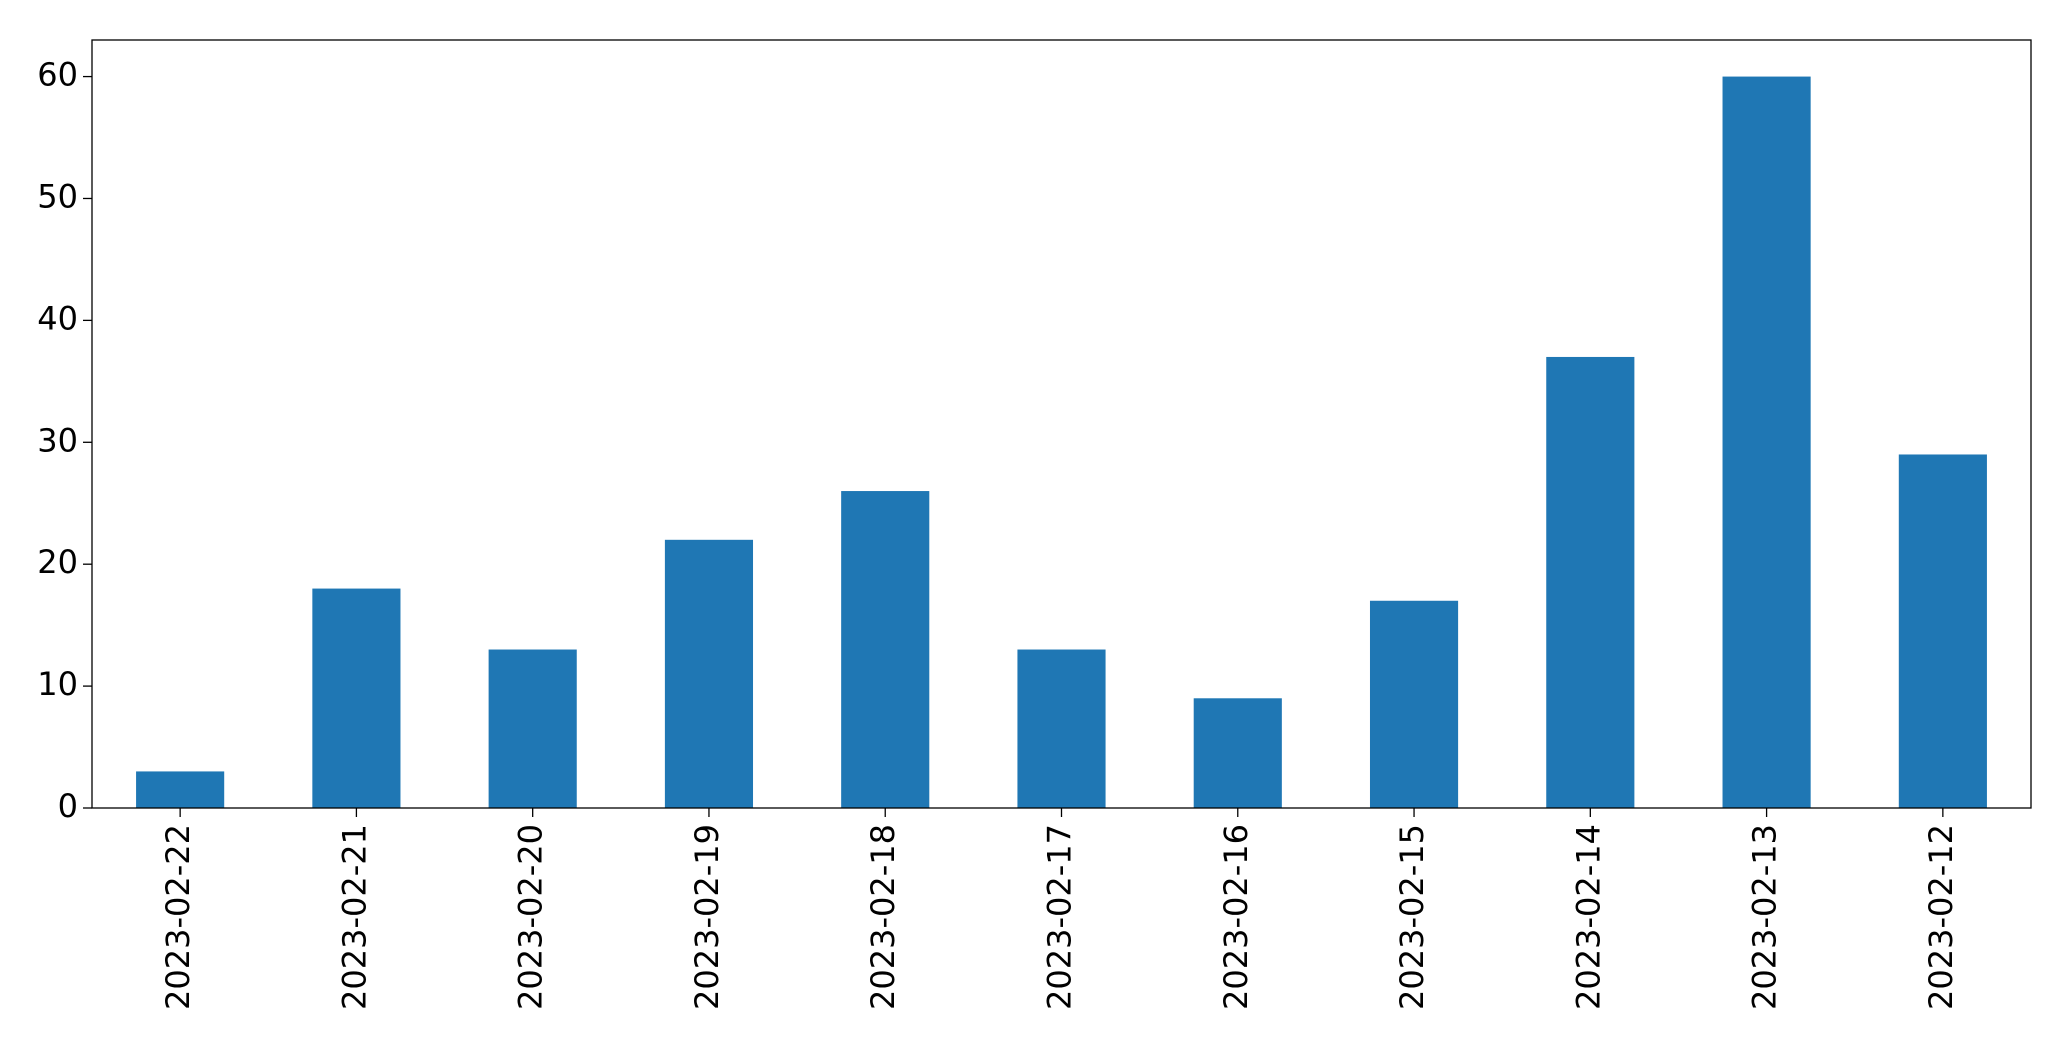 The height and width of the screenshot is (1061, 2071). Describe the element at coordinates (57, 562) in the screenshot. I see `y-tick-label: 20` at that location.